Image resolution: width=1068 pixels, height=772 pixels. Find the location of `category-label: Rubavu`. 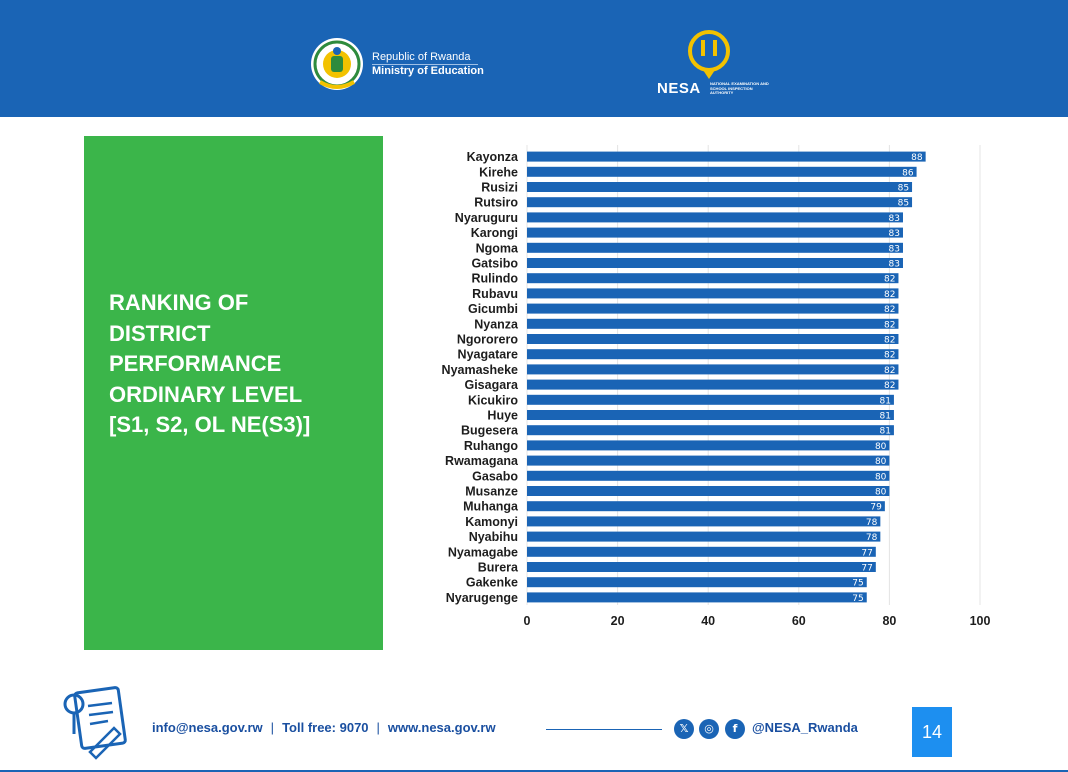

category-label: Rubavu is located at coordinates (495, 294).